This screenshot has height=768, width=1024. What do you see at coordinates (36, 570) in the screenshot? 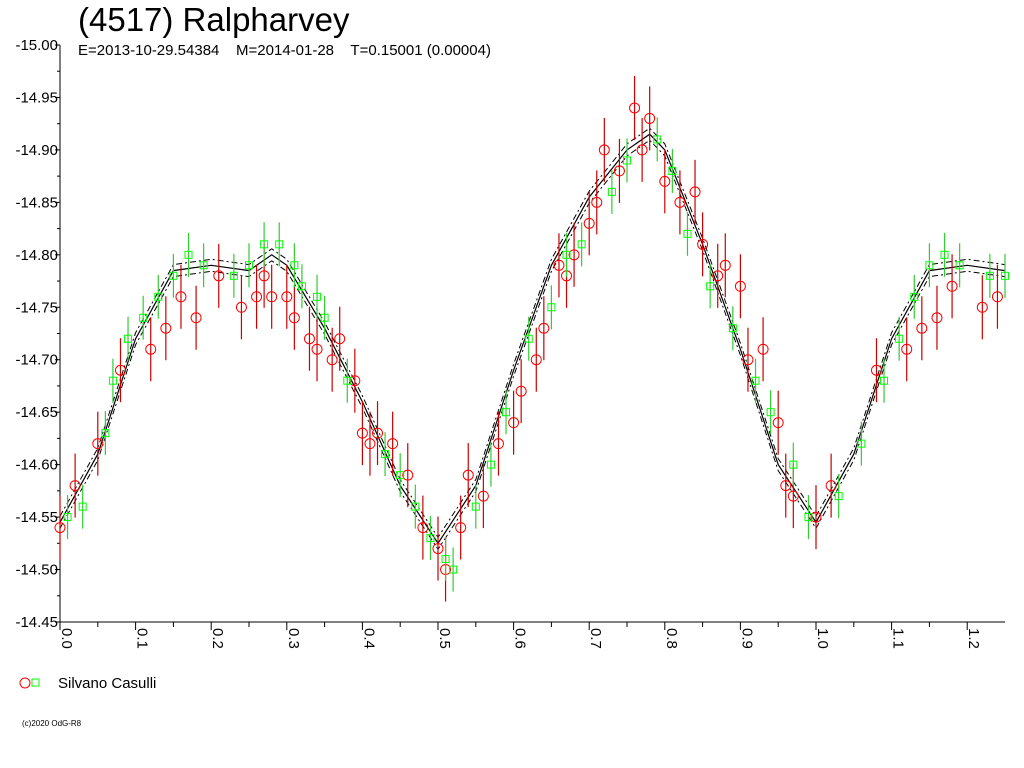
I see `y-tick-label: -14.50` at bounding box center [36, 570].